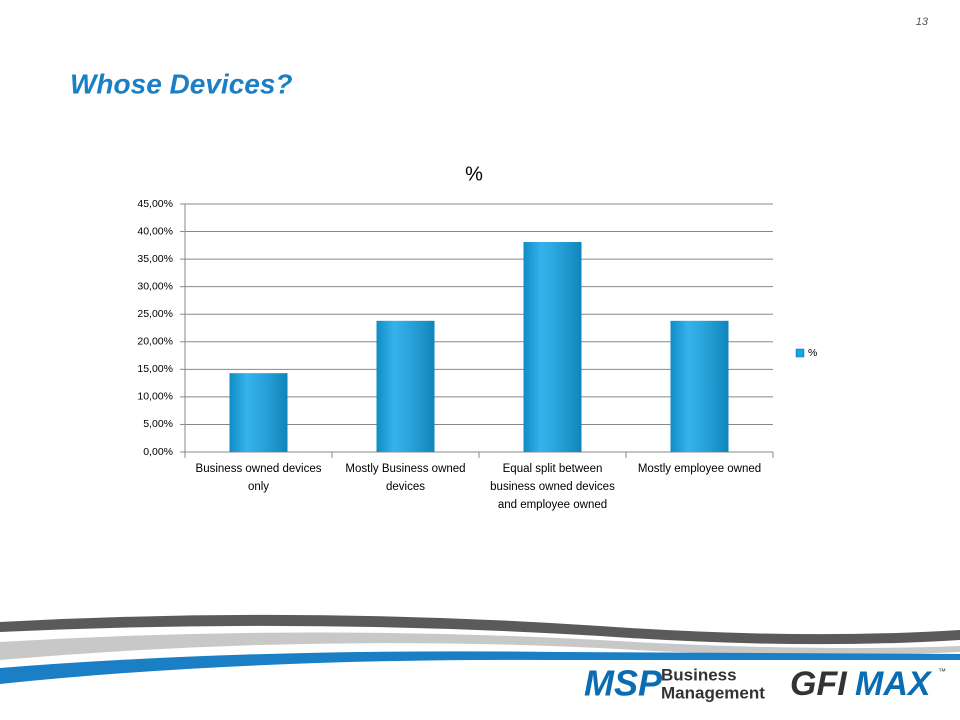 The width and height of the screenshot is (960, 720). Describe the element at coordinates (158, 452) in the screenshot. I see `y-tick-label: 0,00%` at that location.